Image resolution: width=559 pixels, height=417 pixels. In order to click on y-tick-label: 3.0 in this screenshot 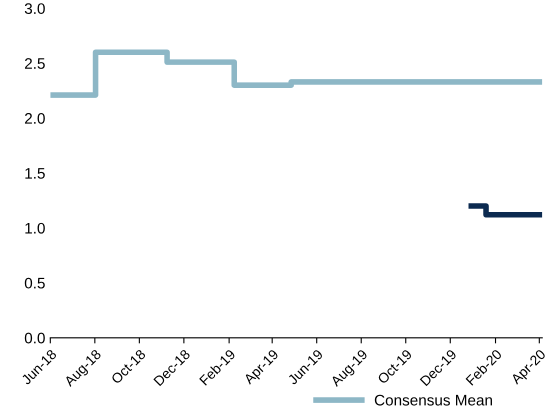, I will do `click(34, 8)`.